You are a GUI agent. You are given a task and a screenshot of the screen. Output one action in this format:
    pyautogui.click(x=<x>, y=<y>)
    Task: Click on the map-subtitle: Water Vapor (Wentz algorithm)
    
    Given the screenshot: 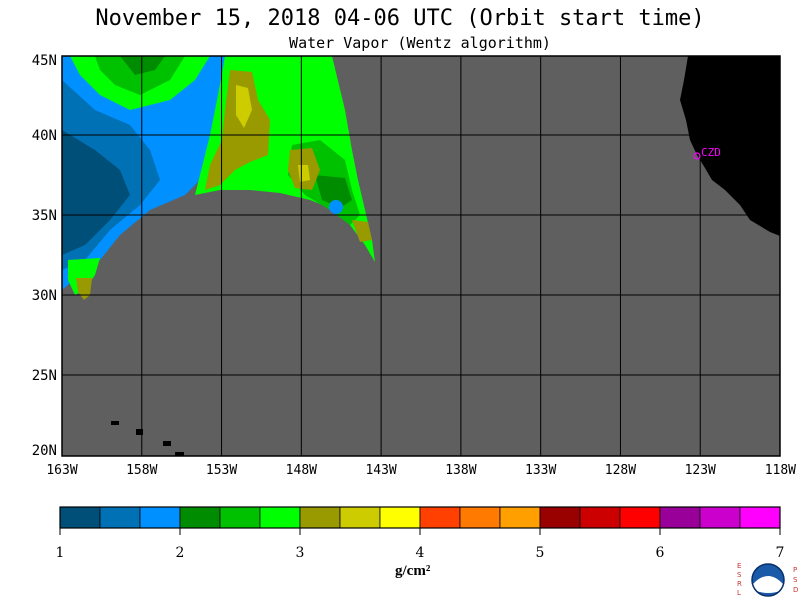 What is the action you would take?
    pyautogui.click(x=420, y=43)
    